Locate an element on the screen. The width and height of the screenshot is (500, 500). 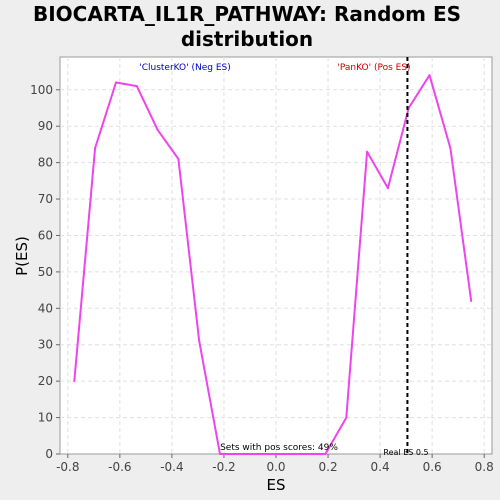
chart-title-line-2: distribution is located at coordinates (247, 39).